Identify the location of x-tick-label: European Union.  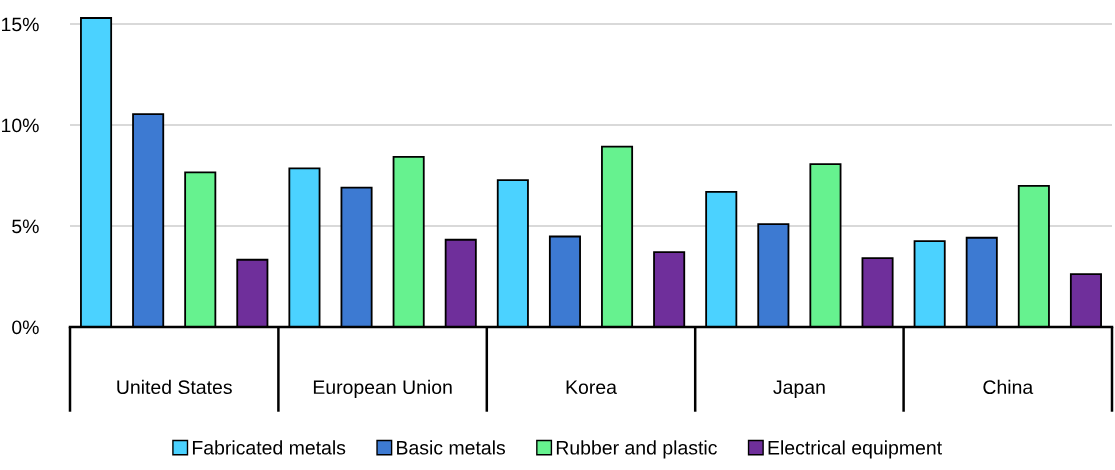
(382, 388).